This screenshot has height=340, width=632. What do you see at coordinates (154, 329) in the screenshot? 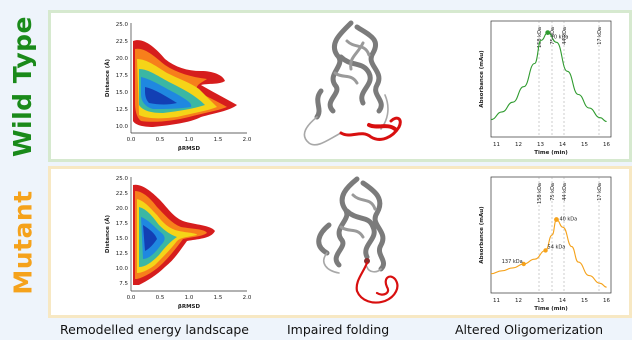
I see `caption-energy: Remodelled energy landscape` at bounding box center [154, 329].